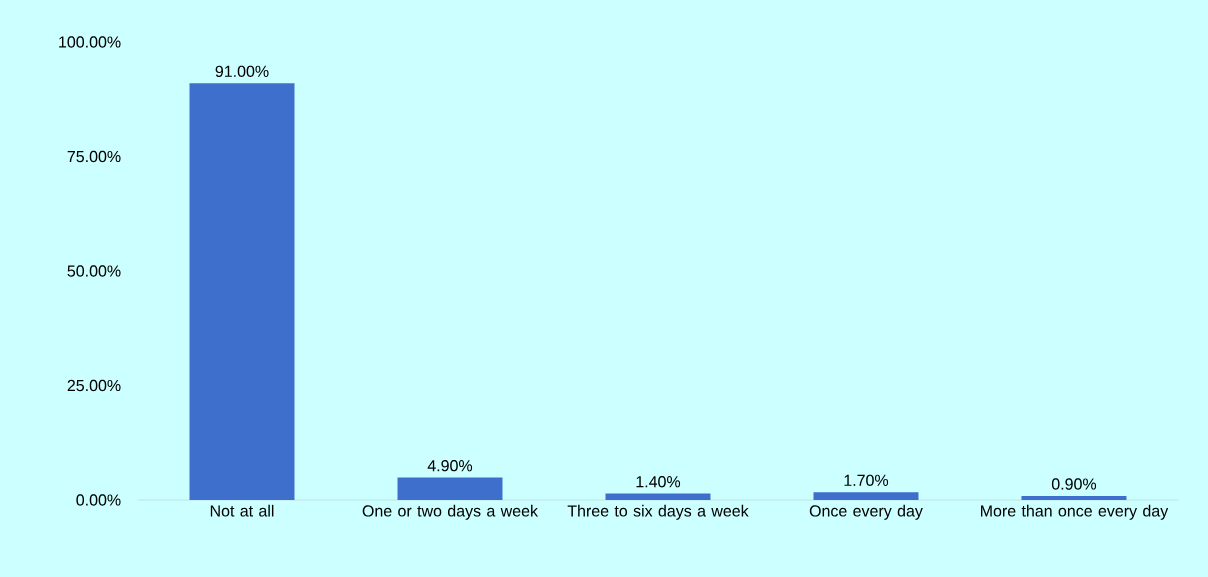  I want to click on data-label: 91.00%, so click(242, 71).